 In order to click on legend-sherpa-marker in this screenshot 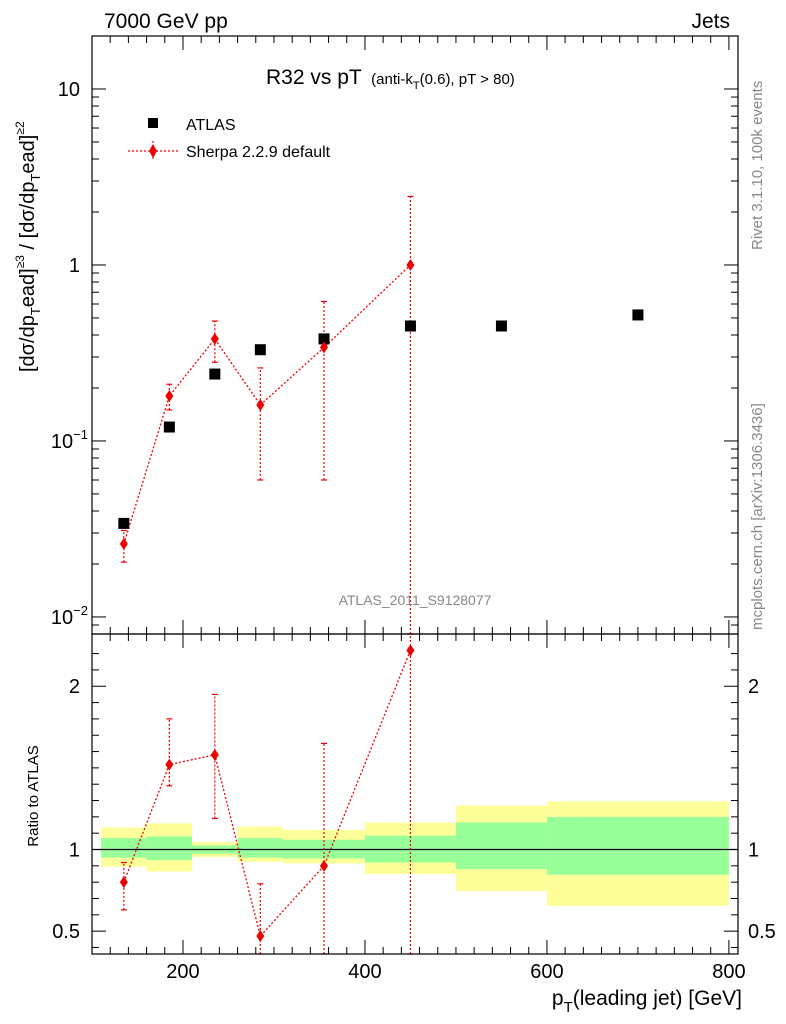, I will do `click(153, 151)`.